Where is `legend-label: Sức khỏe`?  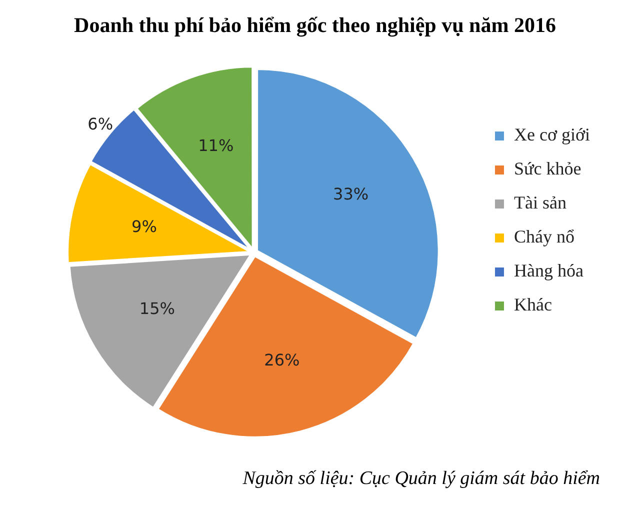 legend-label: Sức khỏe is located at coordinates (548, 168).